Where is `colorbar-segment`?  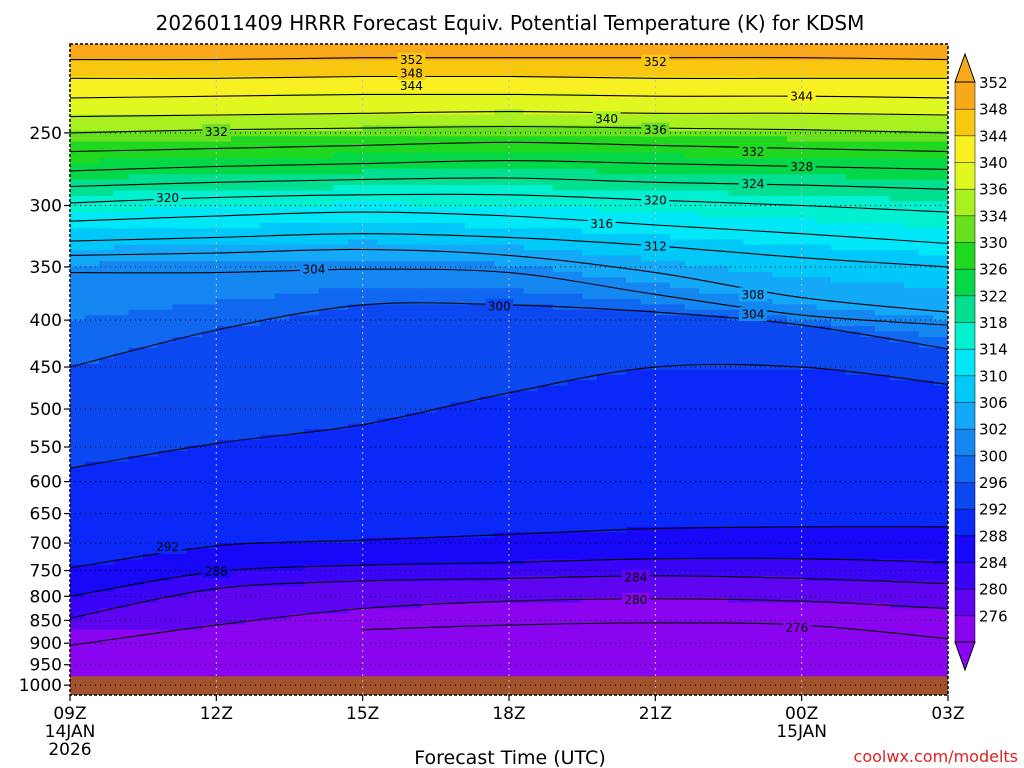
colorbar-segment is located at coordinates (965, 122).